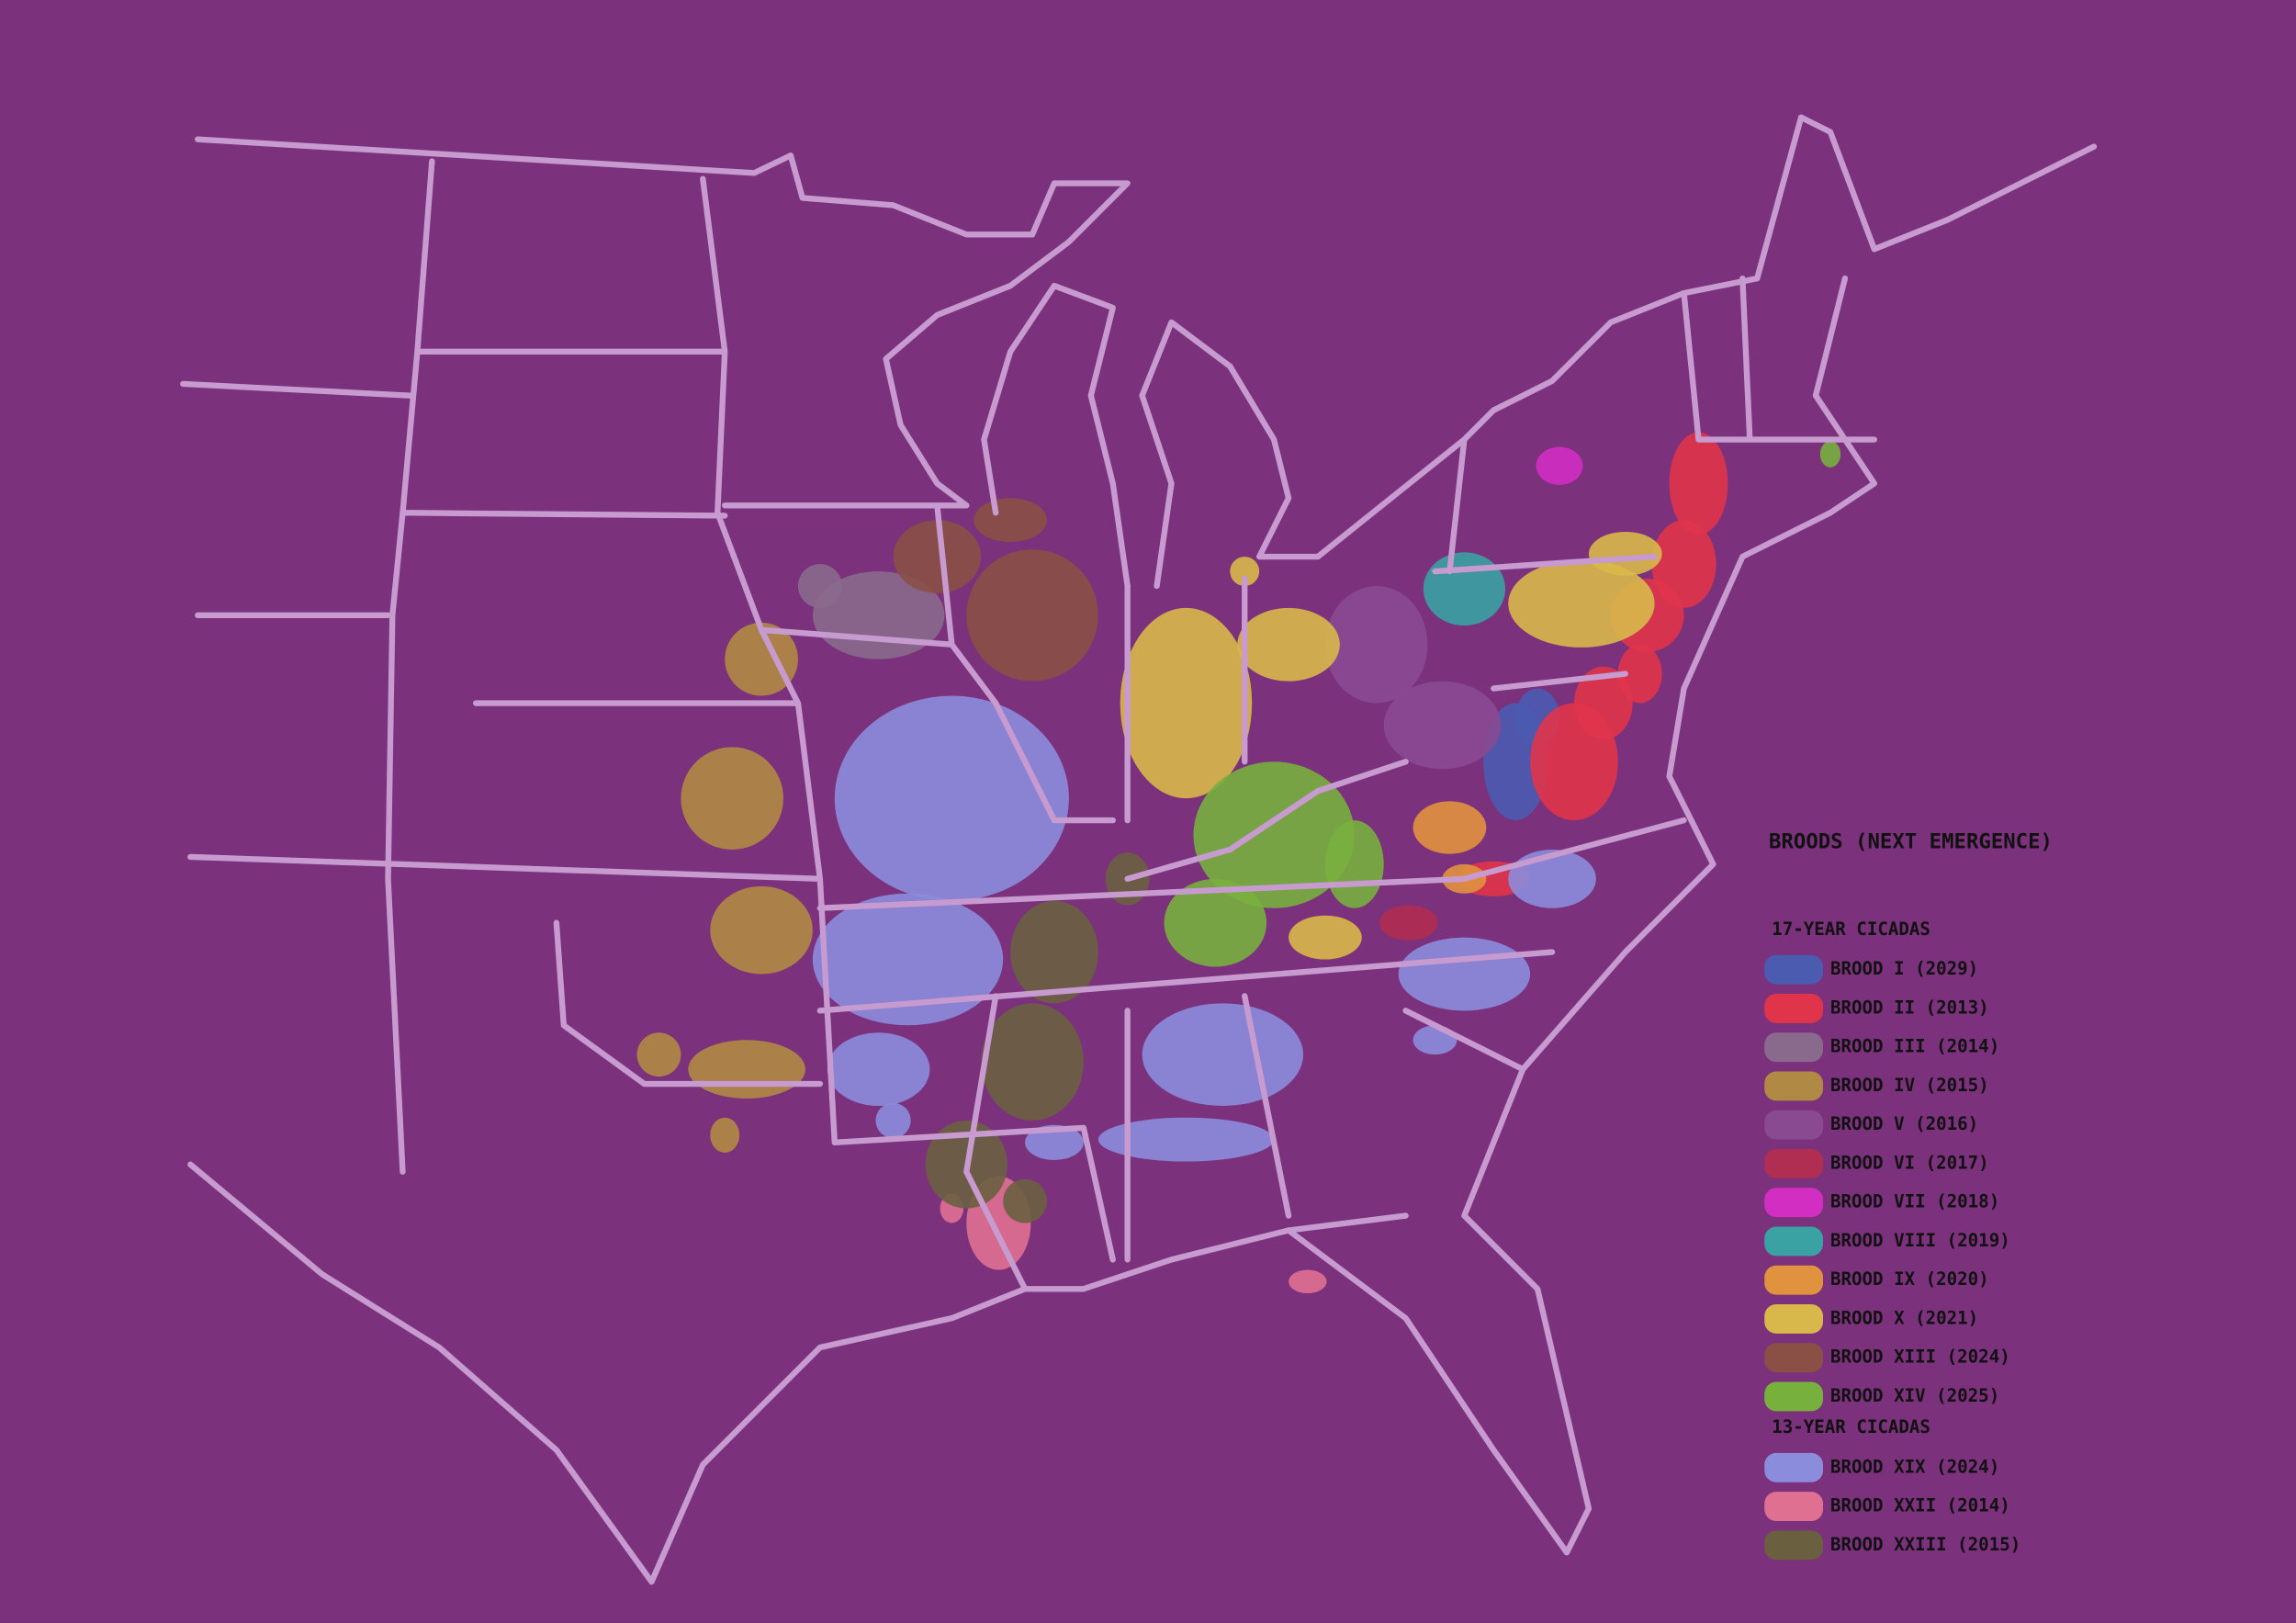 The width and height of the screenshot is (2296, 1623). I want to click on legend-title: BROODS (NEXT EMERGENCE), so click(1911, 841).